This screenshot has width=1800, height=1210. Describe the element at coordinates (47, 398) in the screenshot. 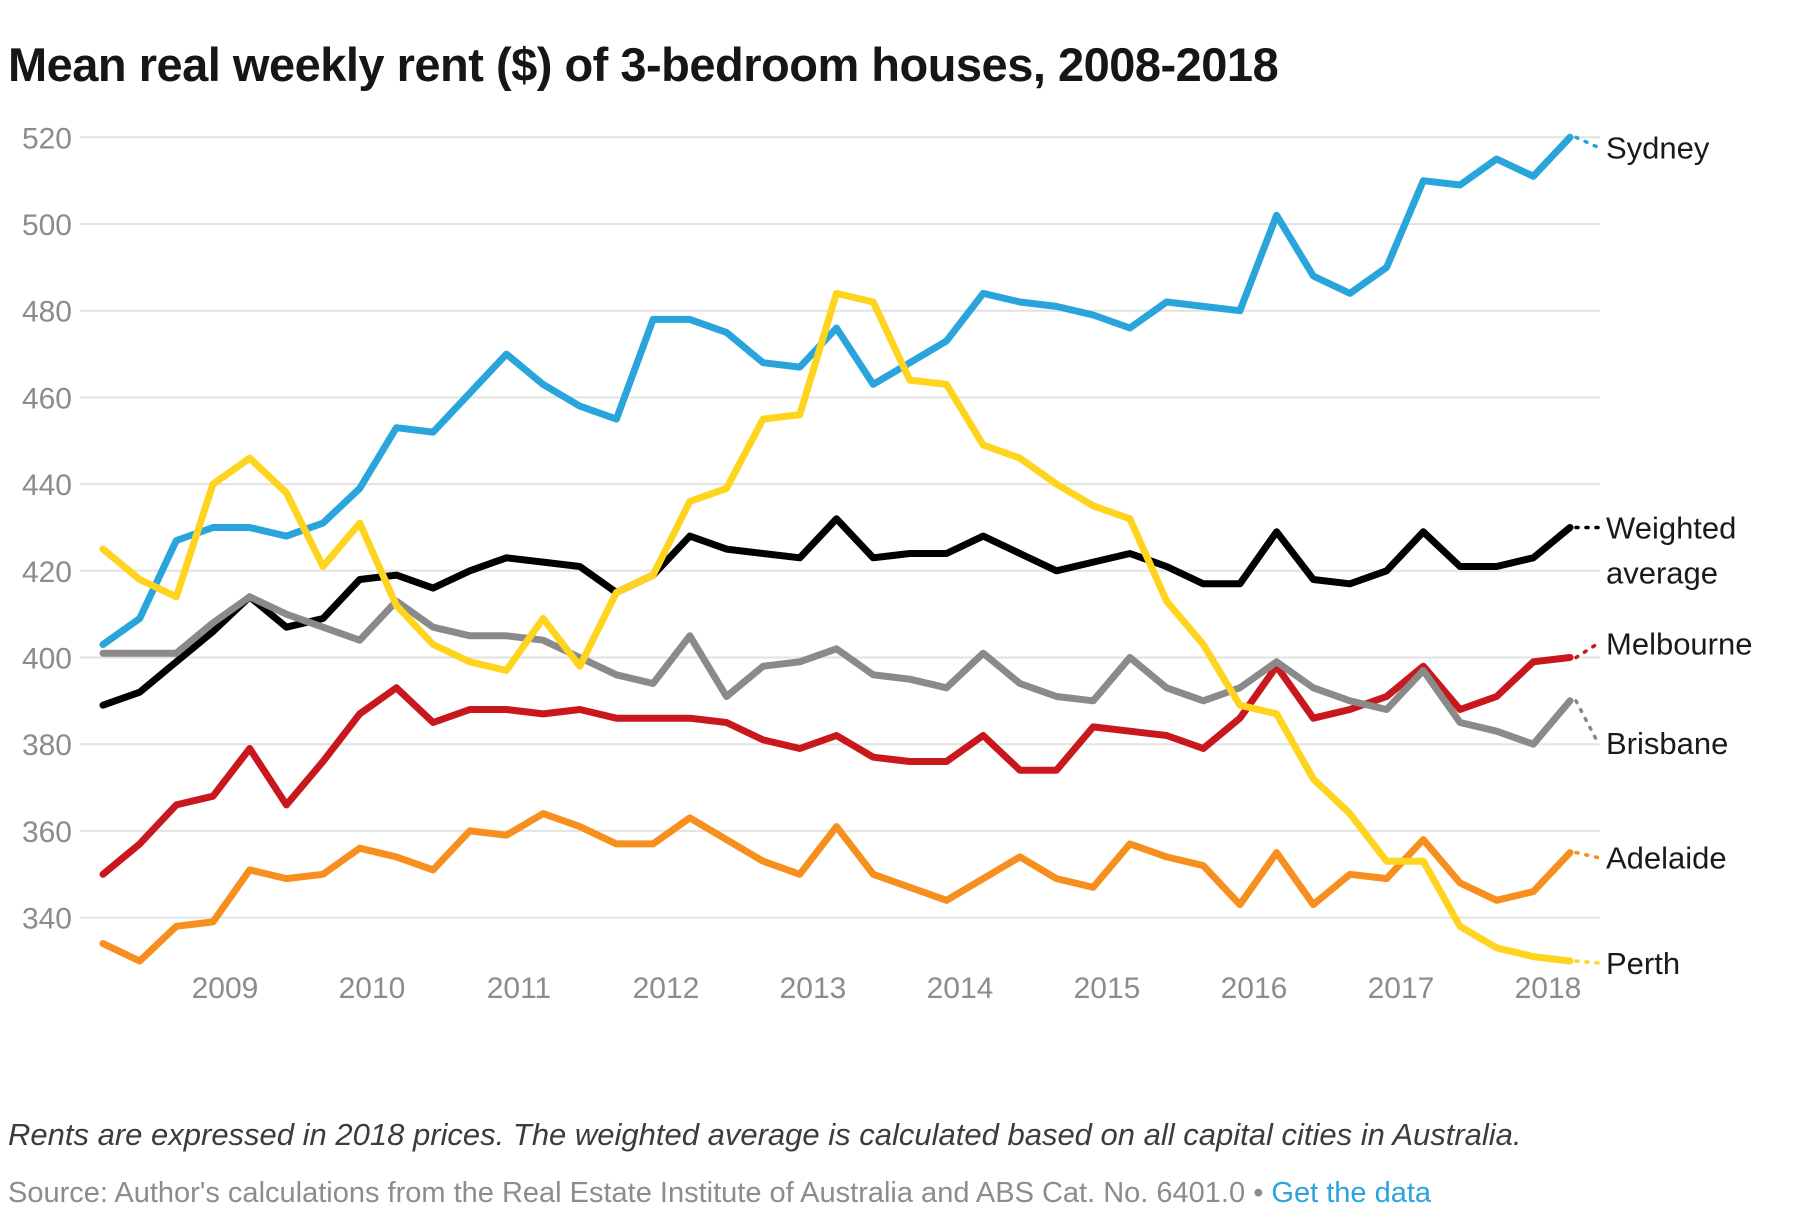

I see `y-tick-460: 460` at that location.